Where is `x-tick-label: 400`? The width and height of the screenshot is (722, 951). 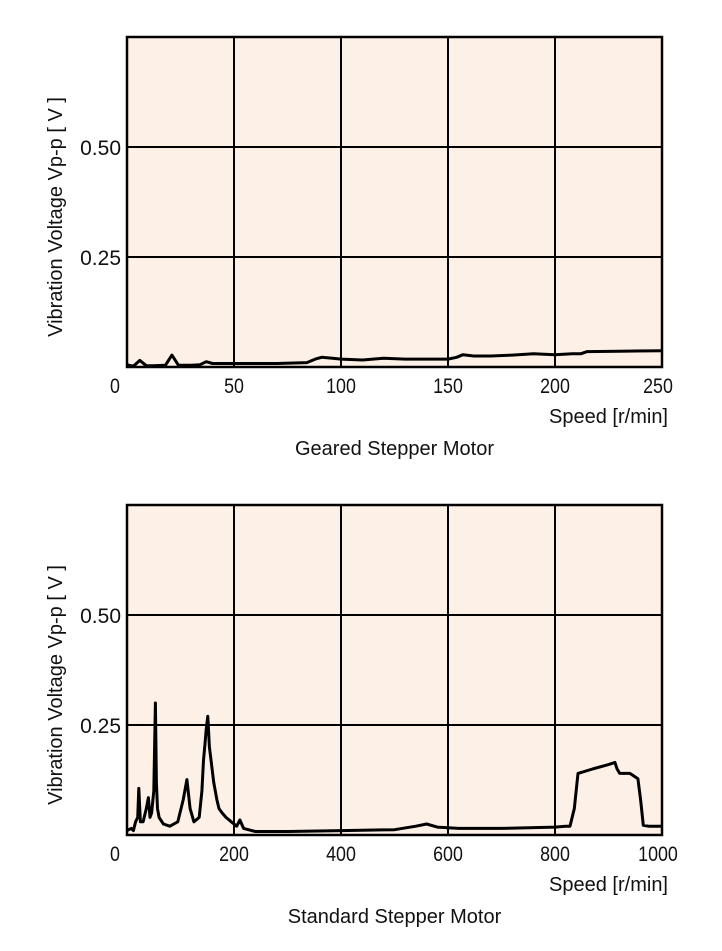 x-tick-label: 400 is located at coordinates (341, 855).